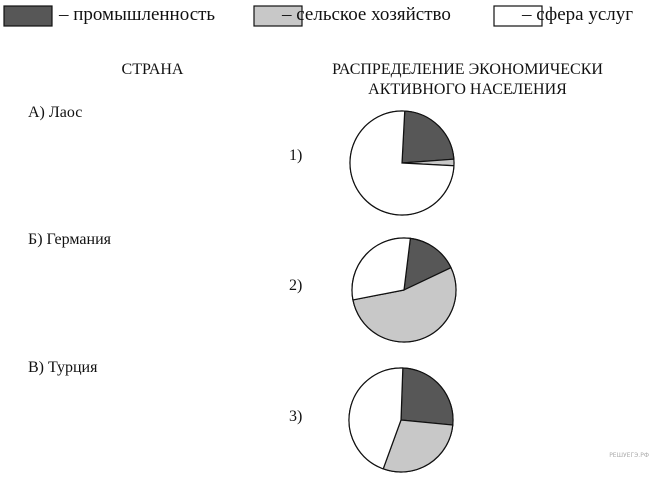 The image size is (657, 485). Describe the element at coordinates (63, 367) in the screenshot. I see `country: В) Турция` at that location.